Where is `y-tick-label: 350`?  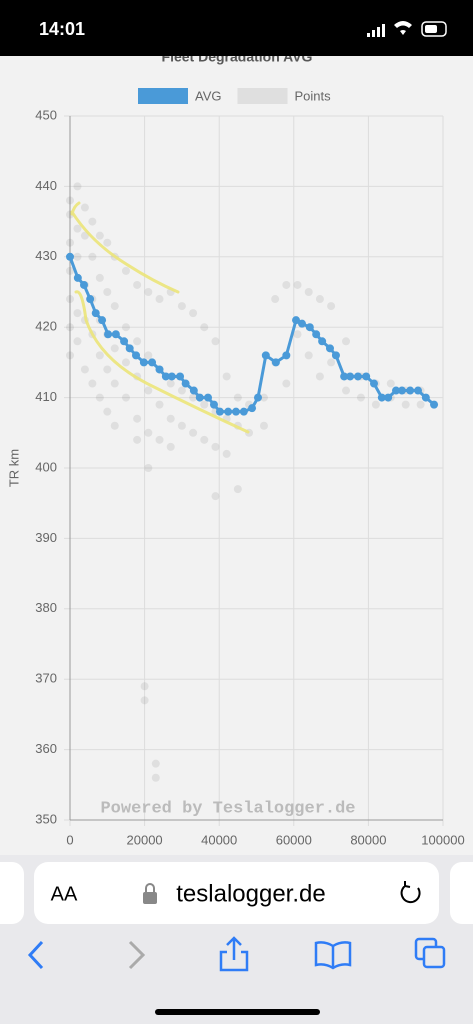
y-tick-label: 350 is located at coordinates (46, 818).